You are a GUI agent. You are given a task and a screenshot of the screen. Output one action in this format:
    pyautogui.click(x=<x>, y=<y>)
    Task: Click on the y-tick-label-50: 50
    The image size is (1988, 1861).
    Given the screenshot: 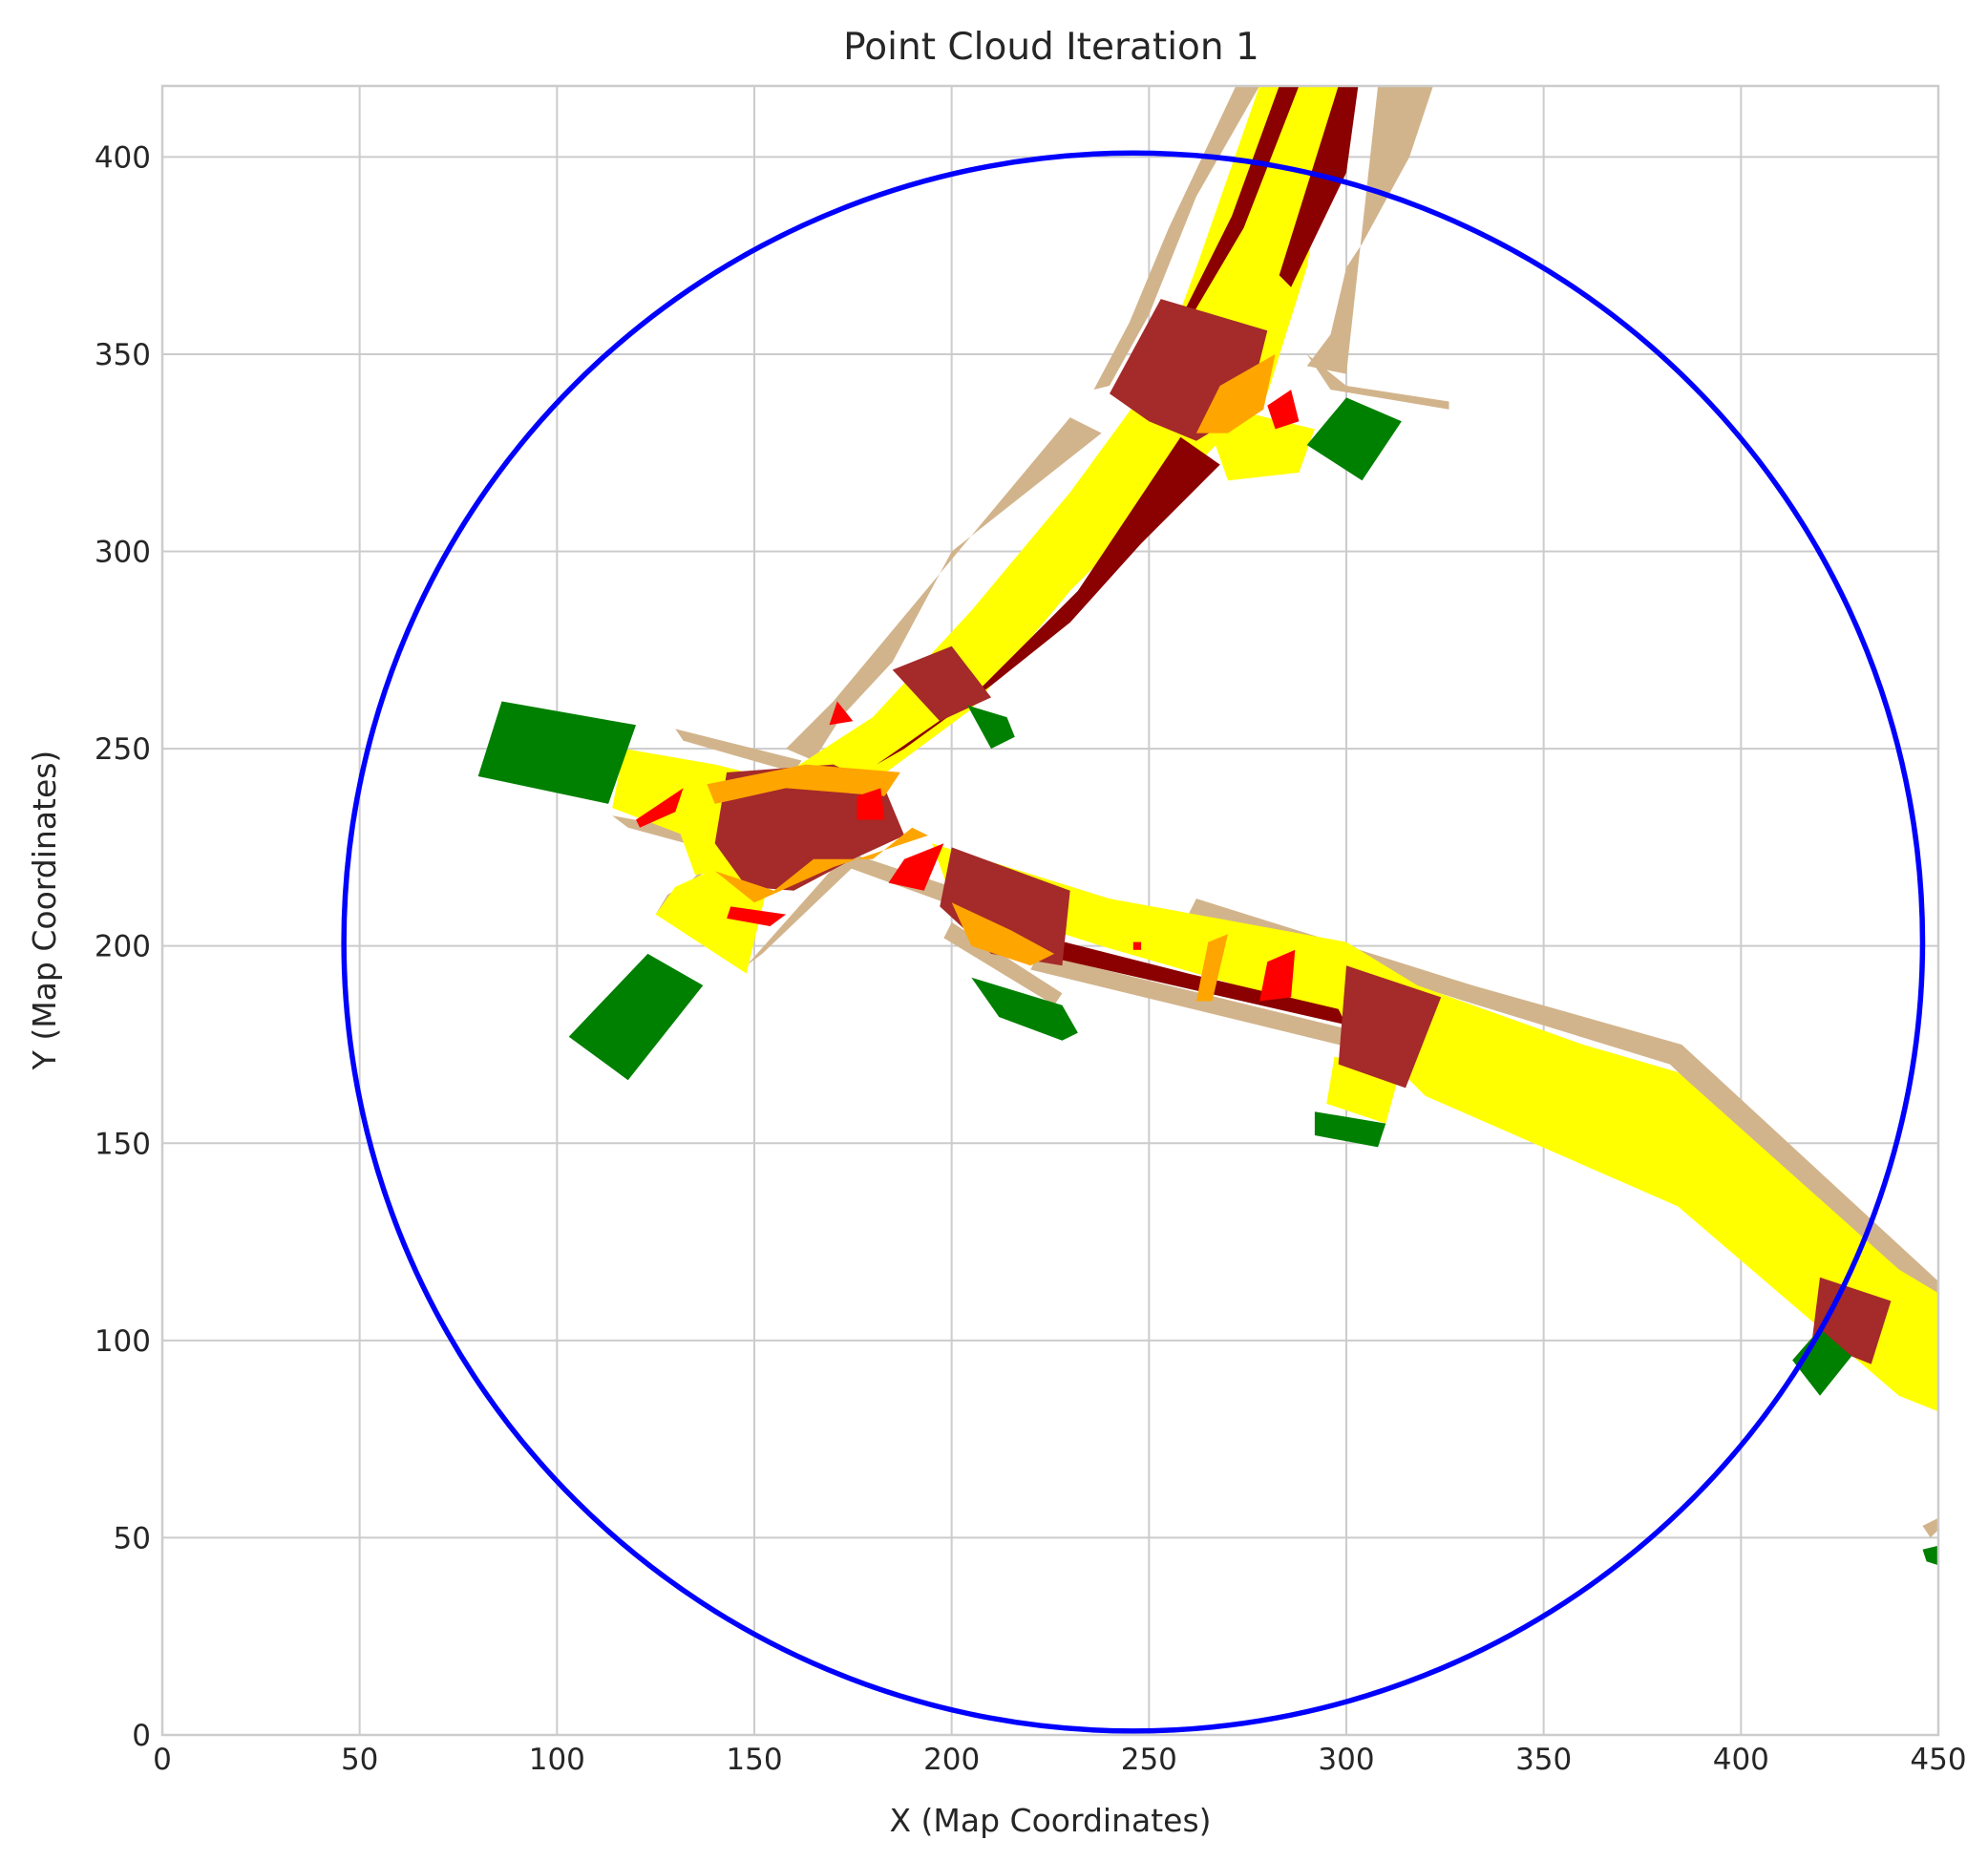 What is the action you would take?
    pyautogui.click(x=132, y=1538)
    